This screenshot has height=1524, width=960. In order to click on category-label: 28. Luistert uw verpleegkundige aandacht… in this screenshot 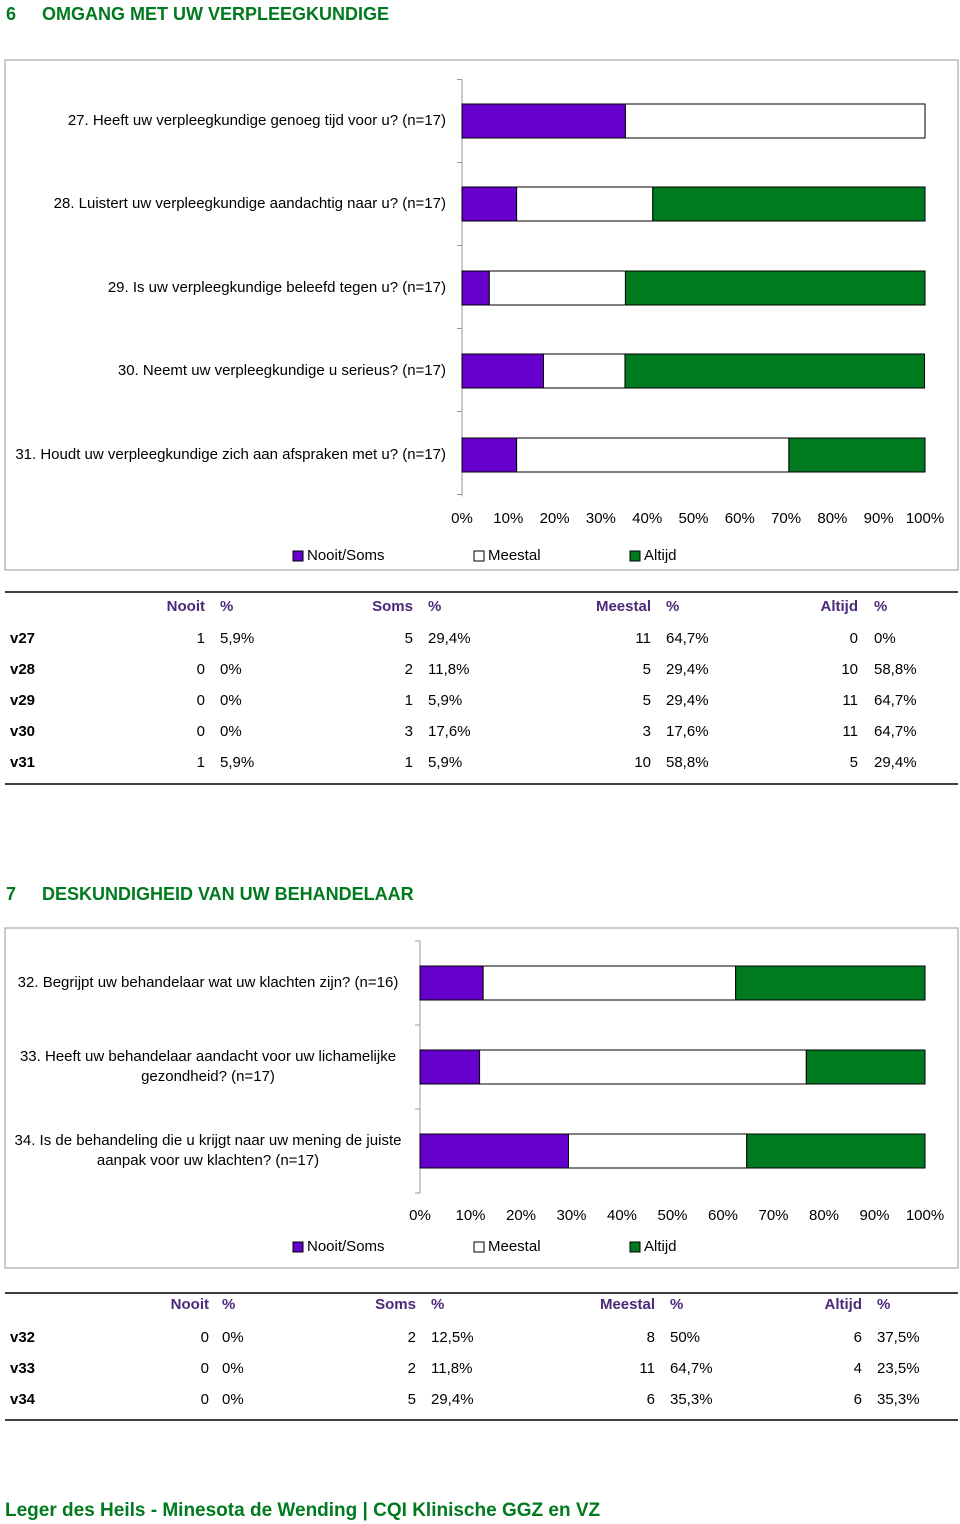, I will do `click(249, 203)`.